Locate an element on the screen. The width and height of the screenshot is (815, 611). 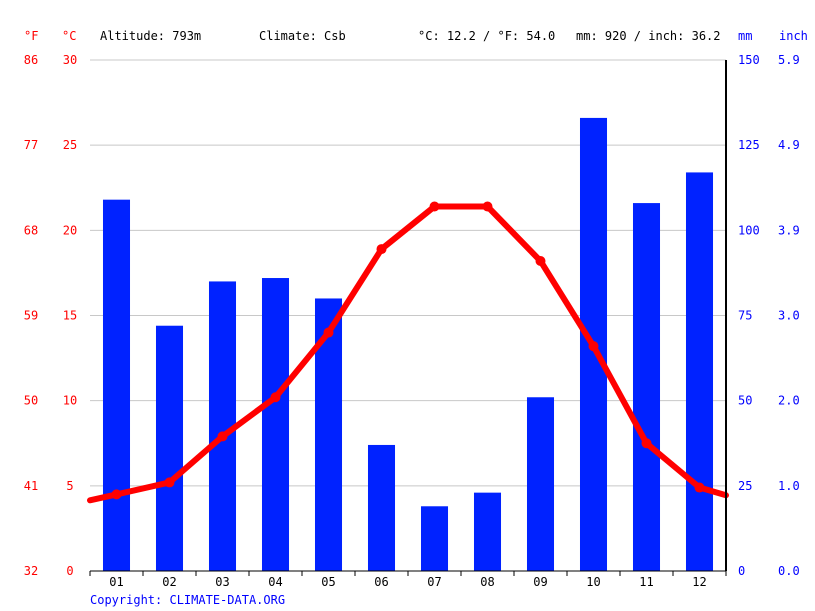
x-tick-label: 04 is located at coordinates (275, 582).